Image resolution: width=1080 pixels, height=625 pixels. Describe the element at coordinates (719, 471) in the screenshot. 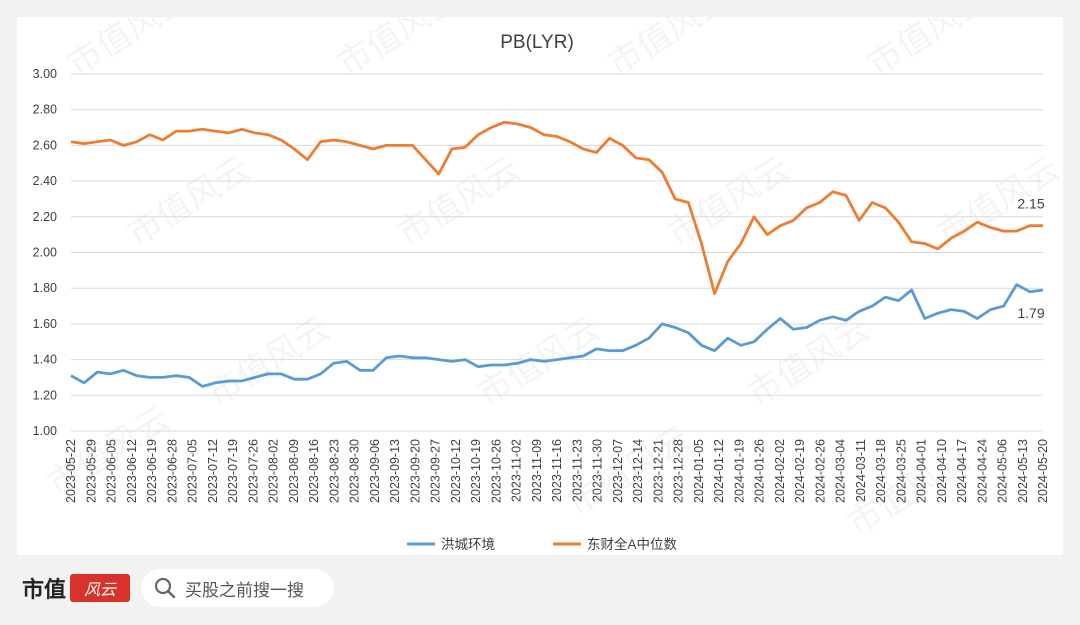

I see `x-tick-label: 2024-01-12` at that location.